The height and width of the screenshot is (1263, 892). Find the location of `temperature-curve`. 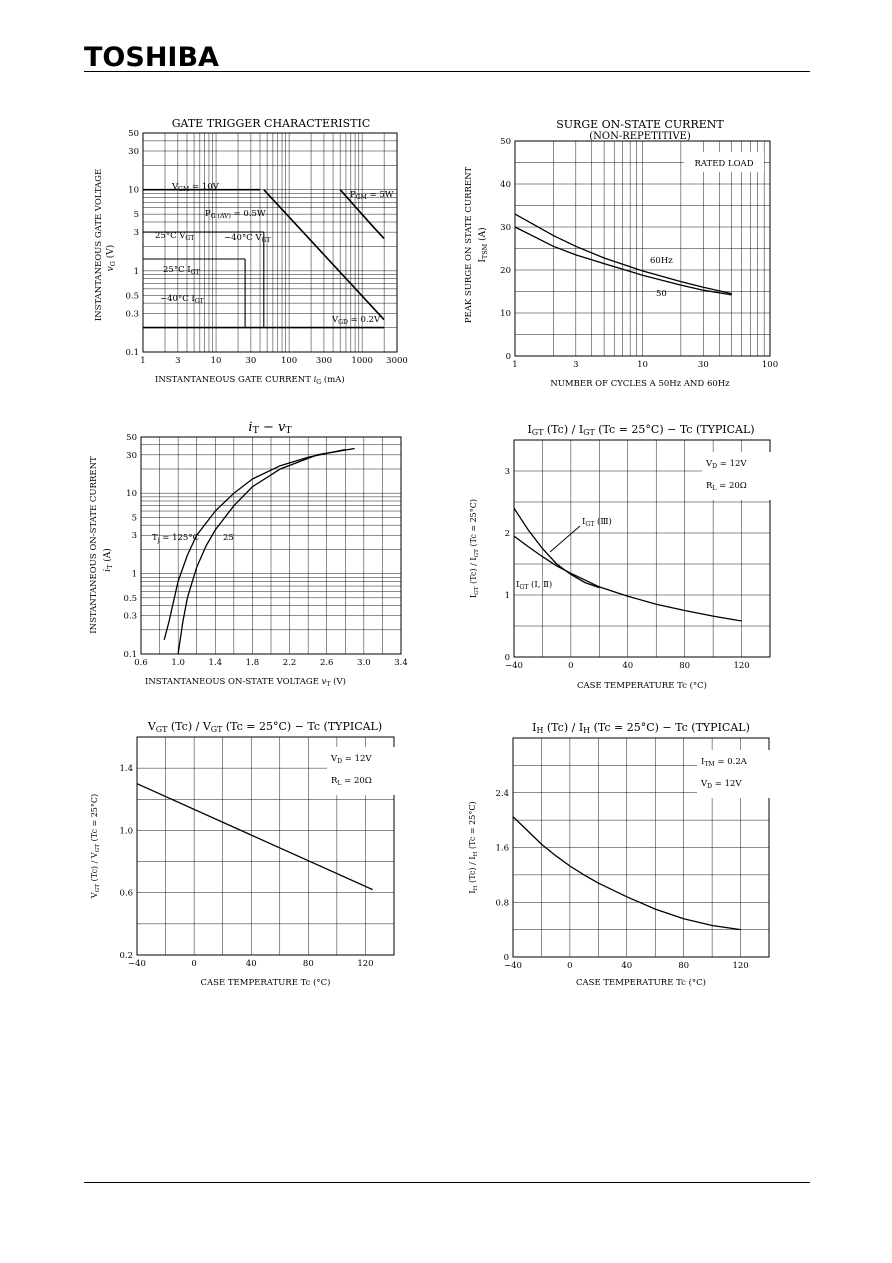

temperature-curve is located at coordinates (626, 873).